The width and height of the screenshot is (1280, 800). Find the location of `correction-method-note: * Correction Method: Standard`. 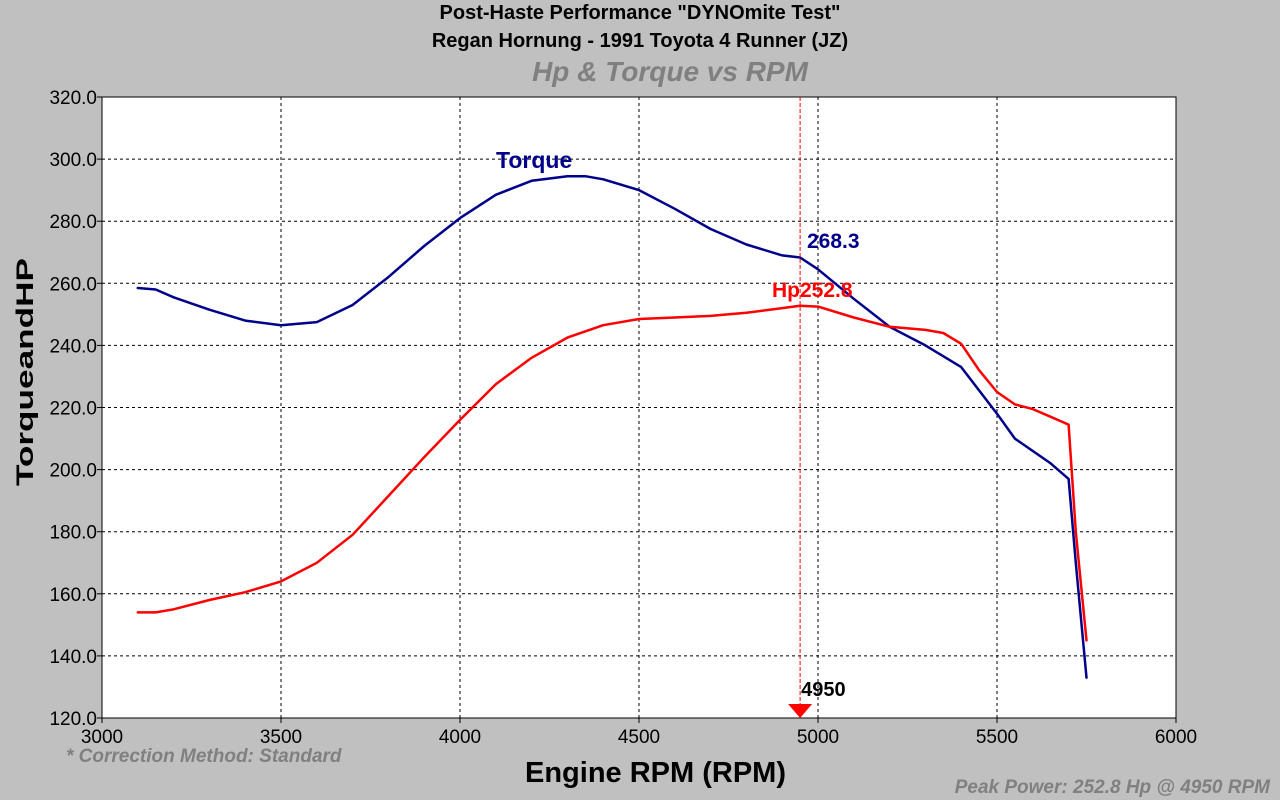

correction-method-note: * Correction Method: Standard is located at coordinates (204, 756).